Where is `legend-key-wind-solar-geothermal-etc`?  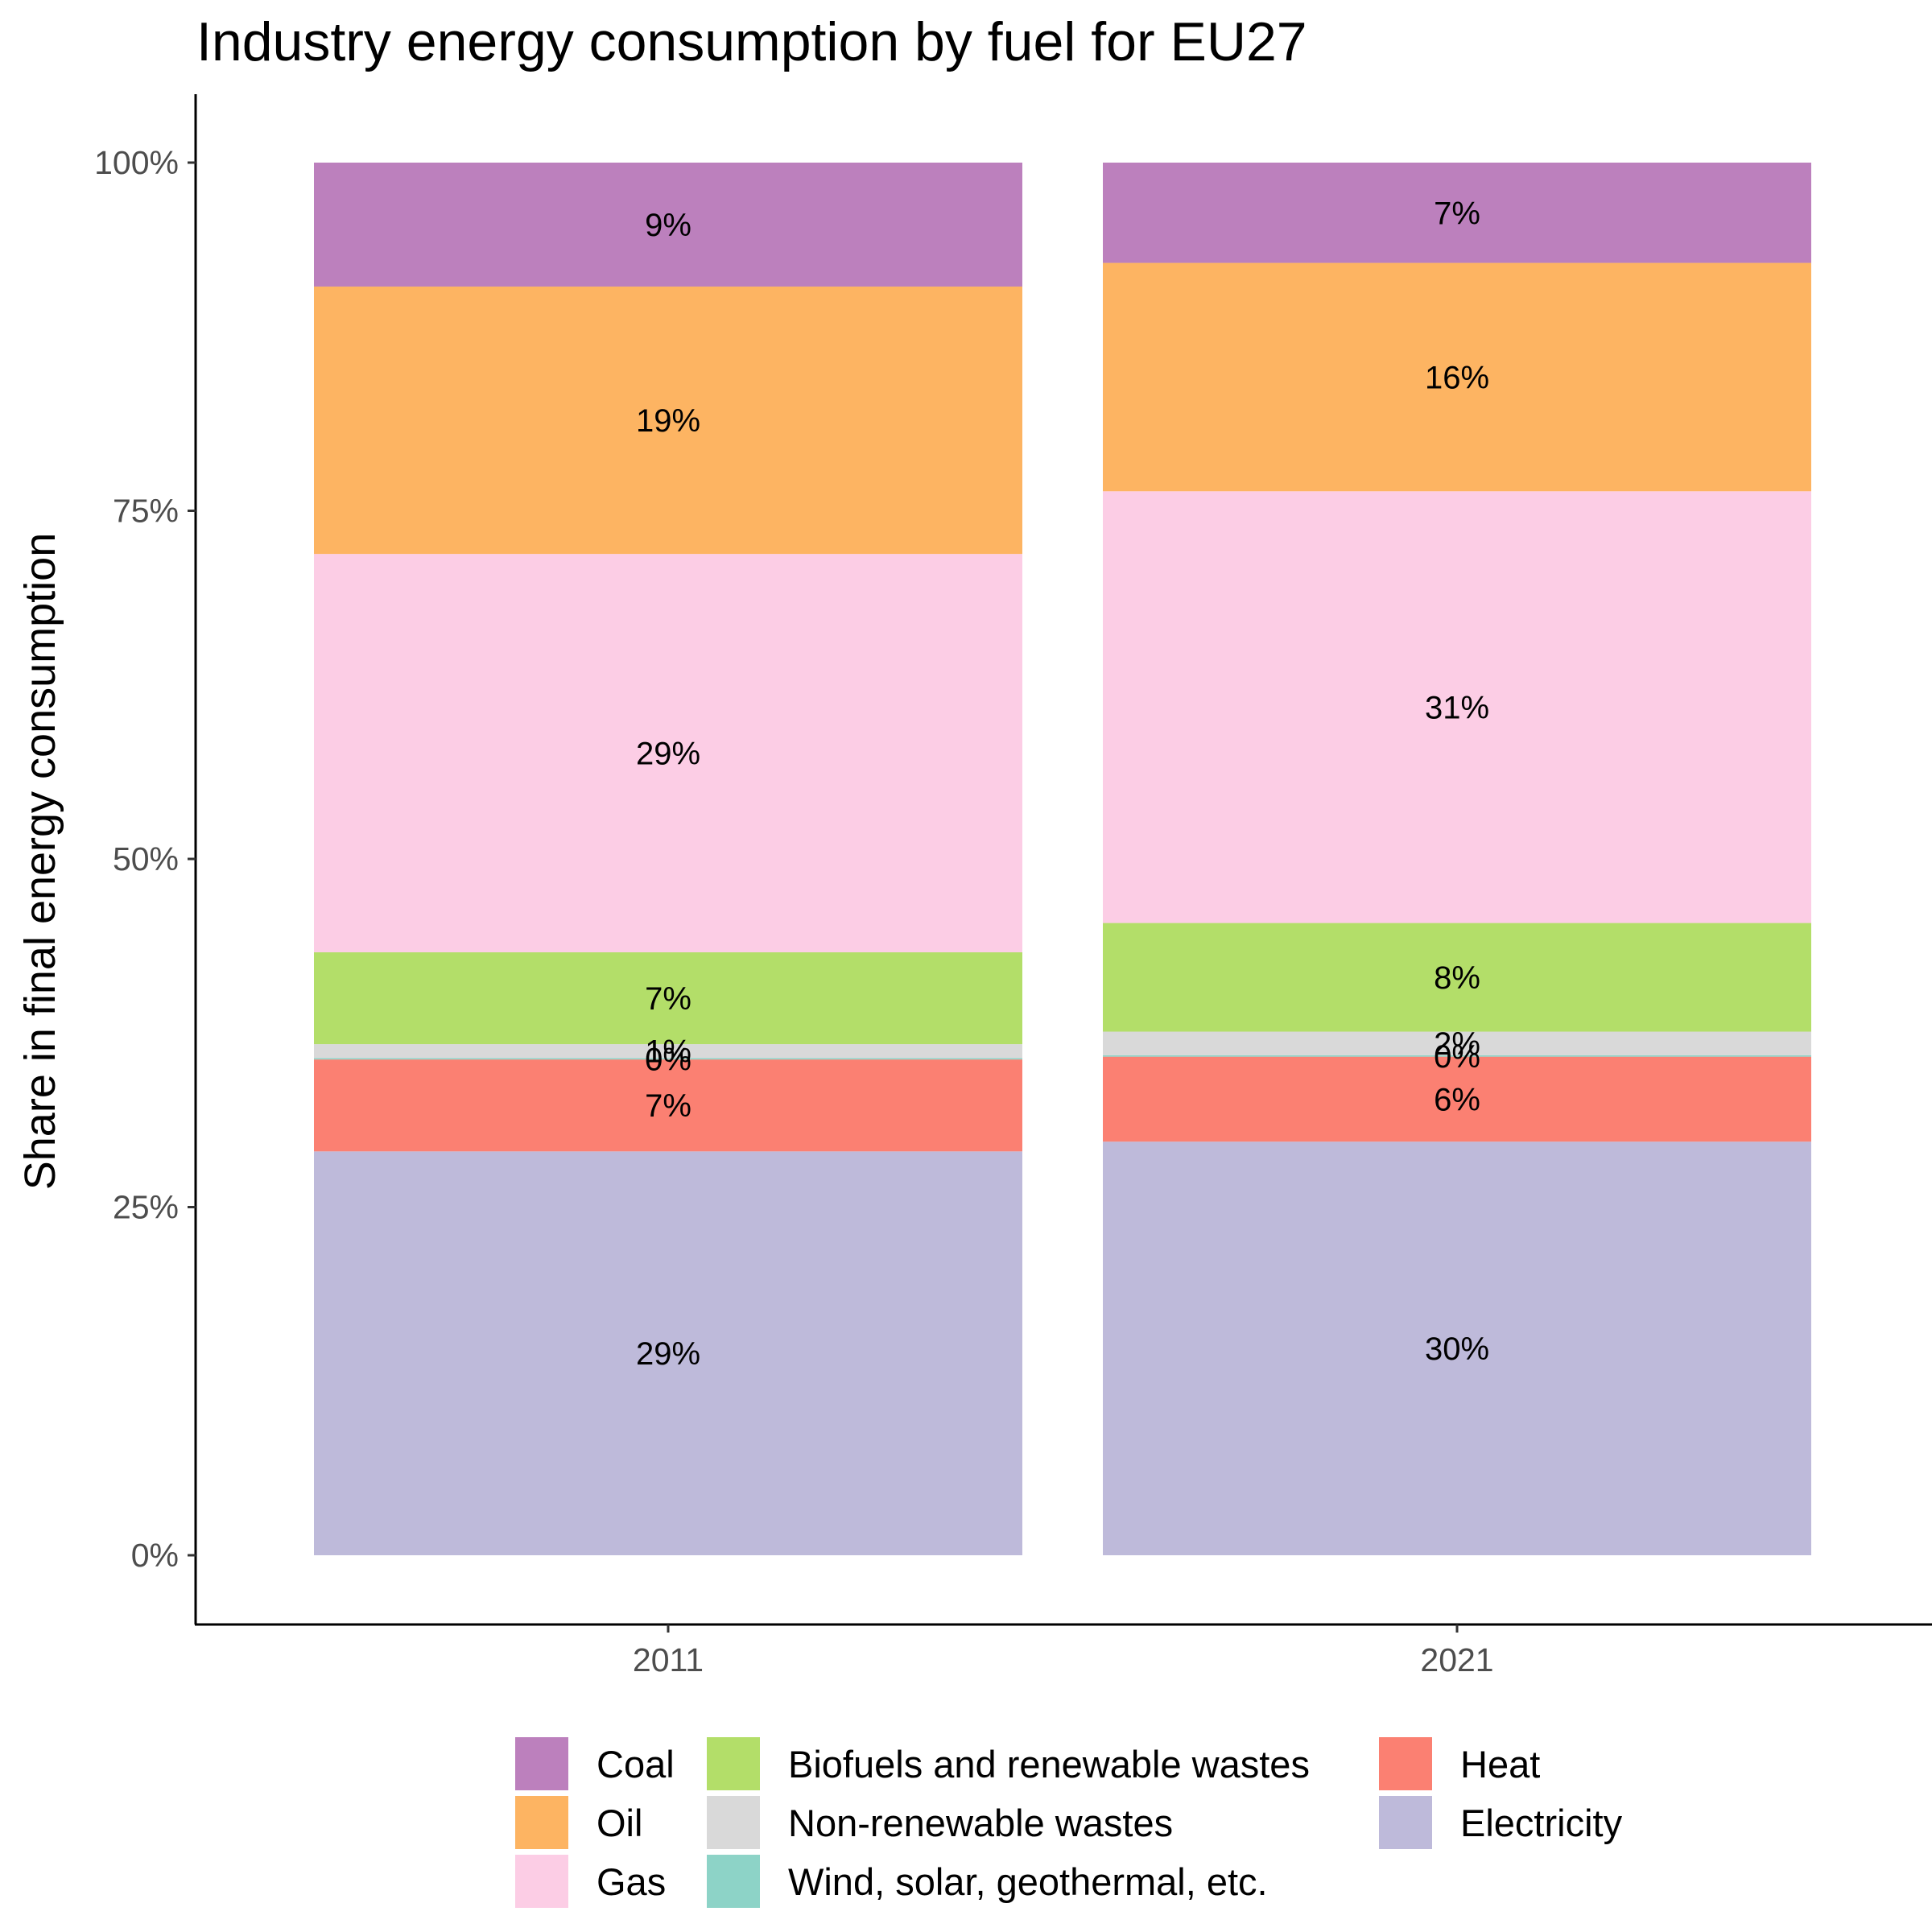
legend-key-wind-solar-geothermal-etc is located at coordinates (733, 1881).